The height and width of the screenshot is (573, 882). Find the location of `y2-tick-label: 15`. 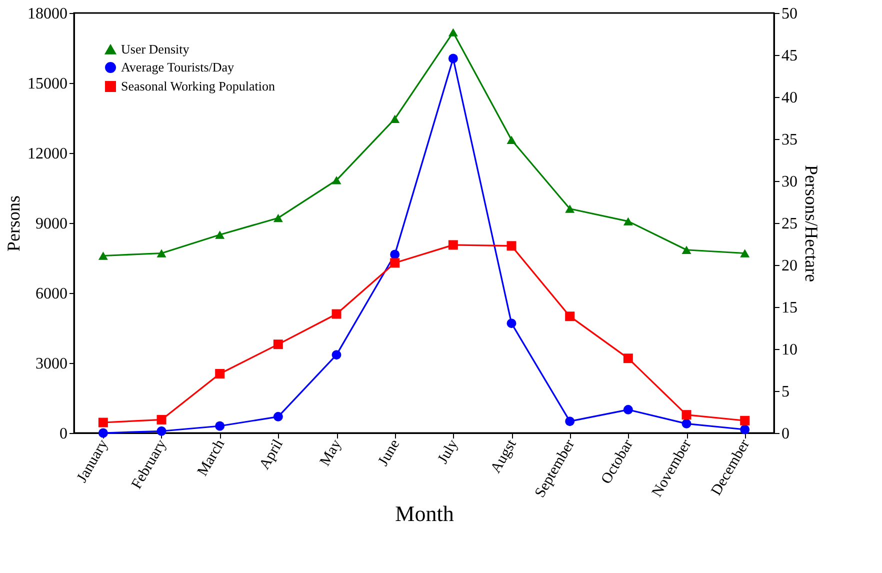

y2-tick-label: 15 is located at coordinates (790, 308).